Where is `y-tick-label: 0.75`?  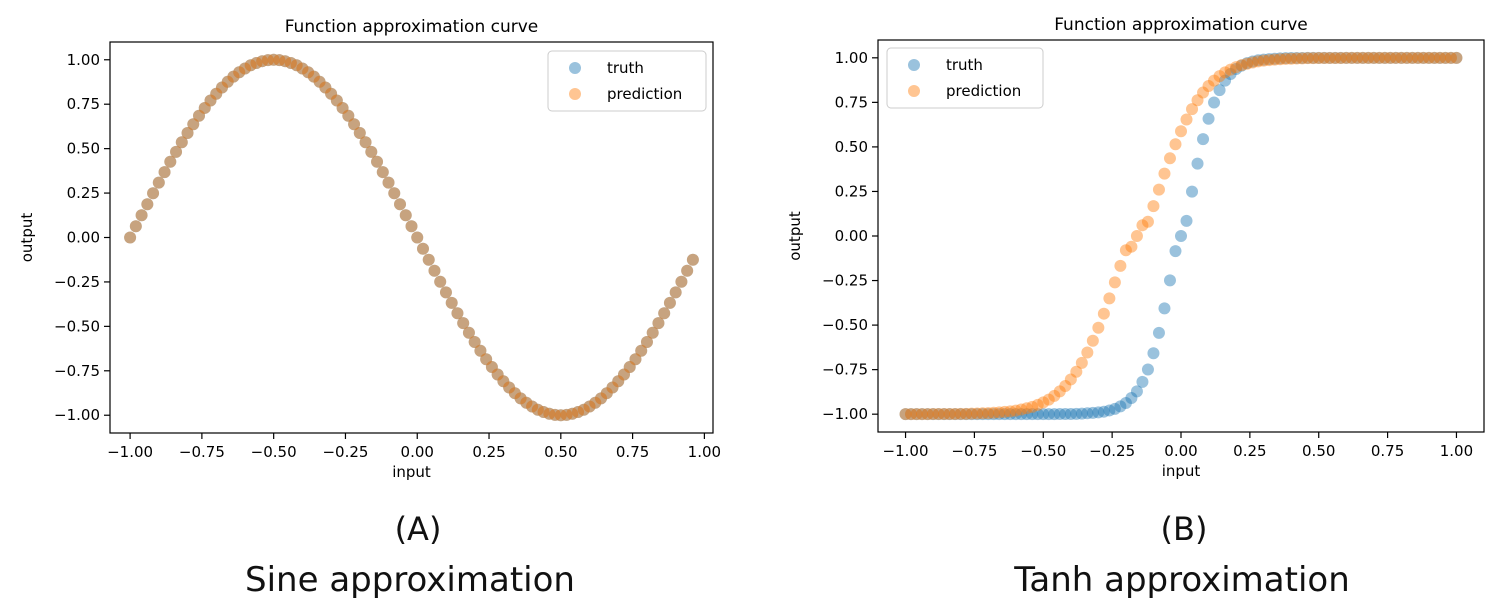
y-tick-label: 0.75 is located at coordinates (83, 104).